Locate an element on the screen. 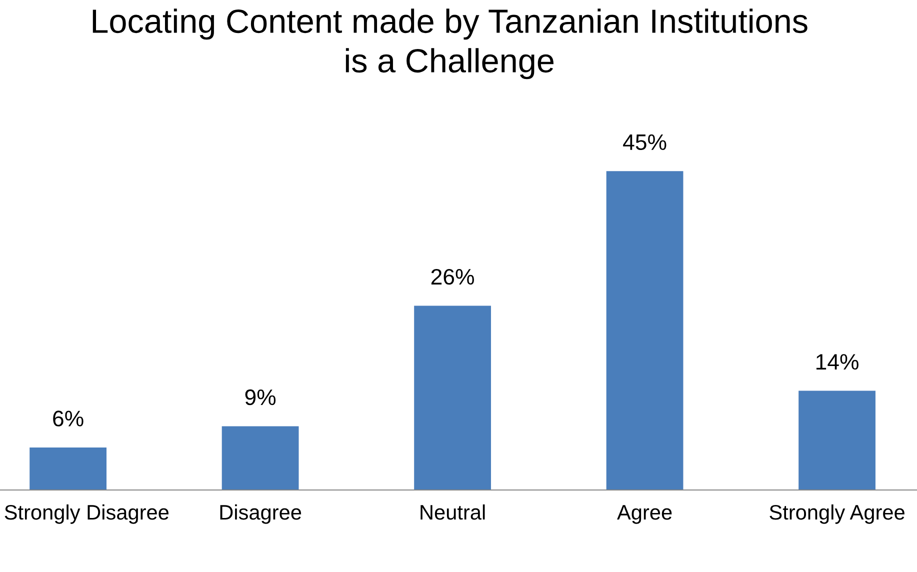  data-label: 6% is located at coordinates (68, 418).